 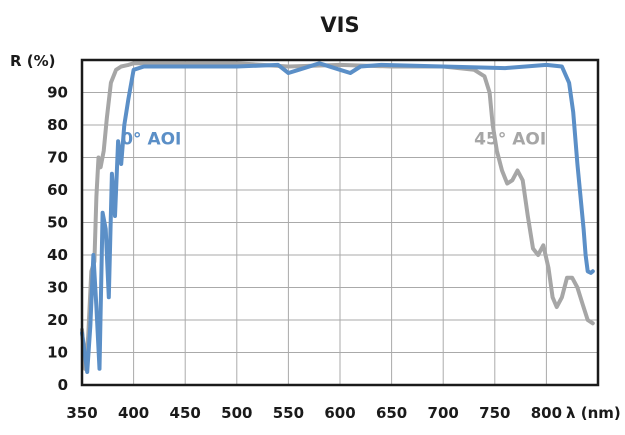 What do you see at coordinates (57, 353) in the screenshot?
I see `y-tick-label: 10` at bounding box center [57, 353].